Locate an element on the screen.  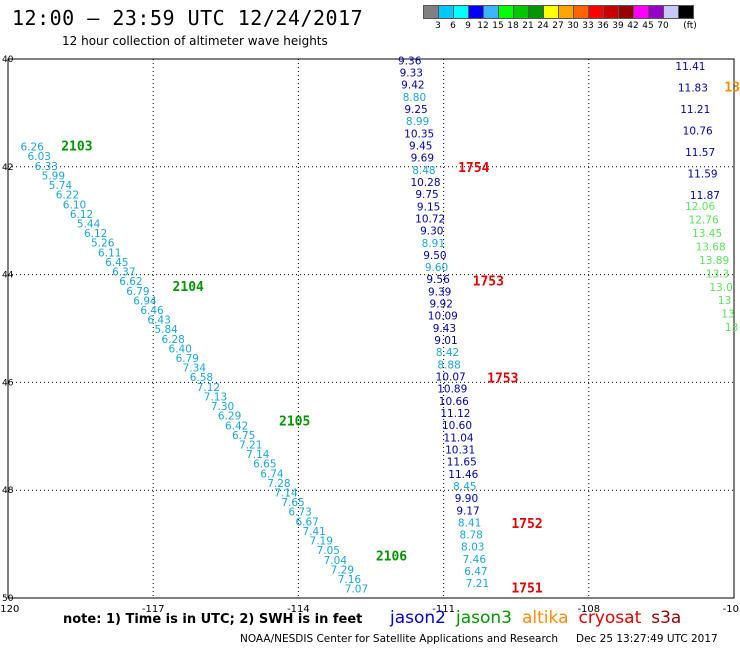
wave-height-value: 11.21 is located at coordinates (695, 110).